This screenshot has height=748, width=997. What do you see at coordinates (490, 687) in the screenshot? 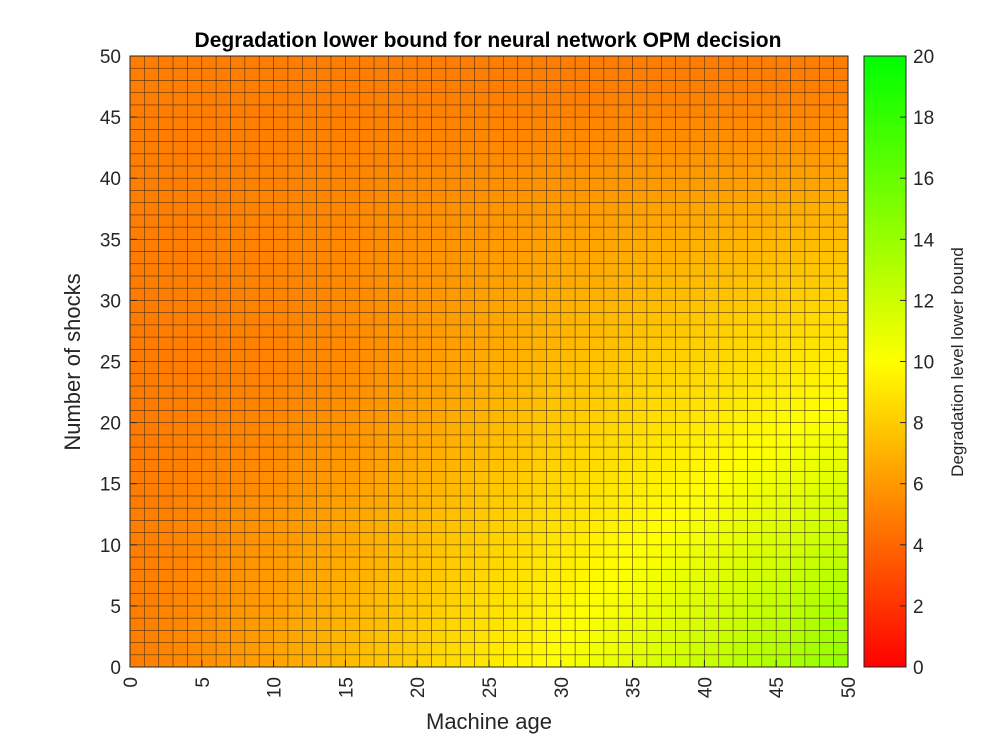
I see `x-tick-label: 25` at bounding box center [490, 687].